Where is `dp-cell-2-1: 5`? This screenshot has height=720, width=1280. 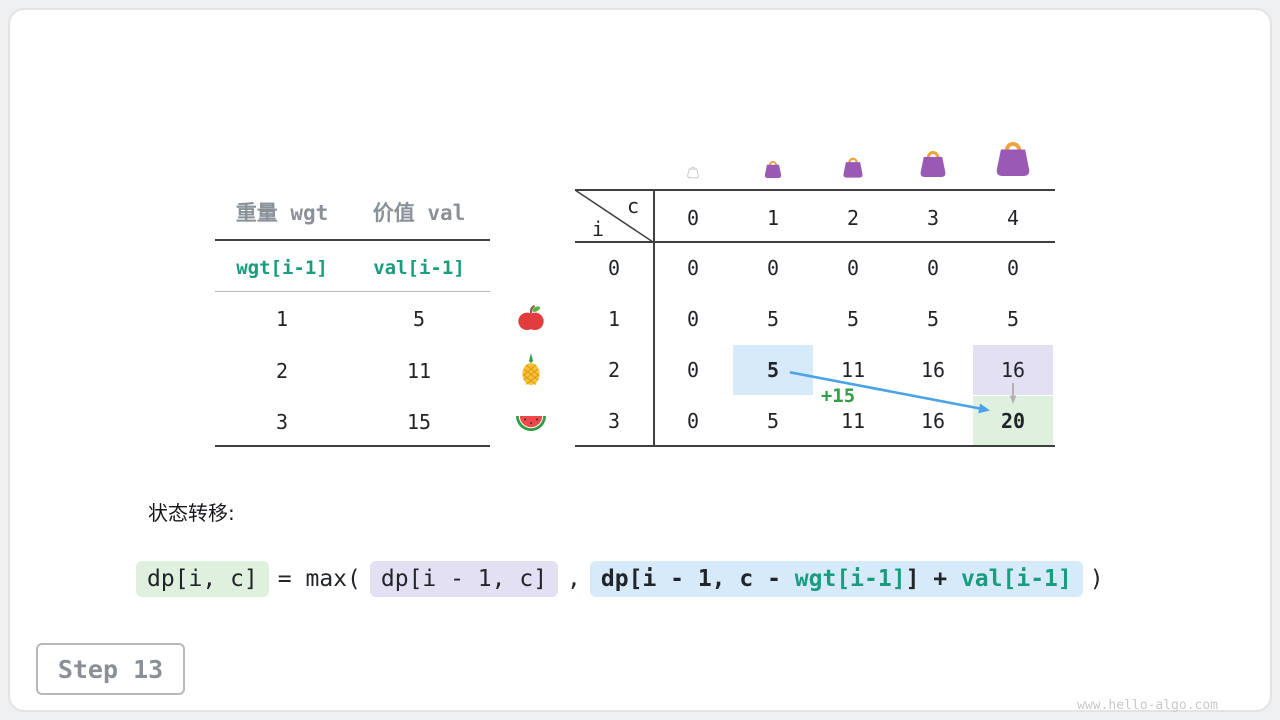 dp-cell-2-1: 5 is located at coordinates (773, 370).